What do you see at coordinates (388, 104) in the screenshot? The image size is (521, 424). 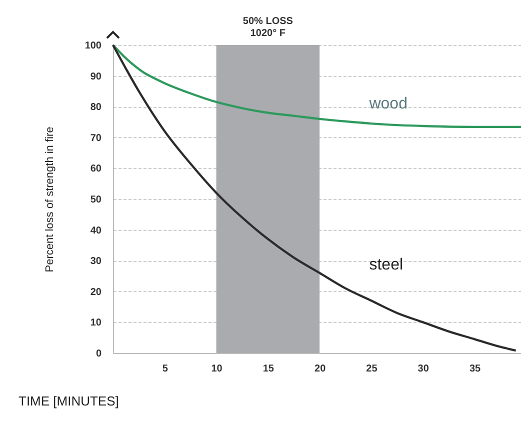 I see `series-label: wood` at bounding box center [388, 104].